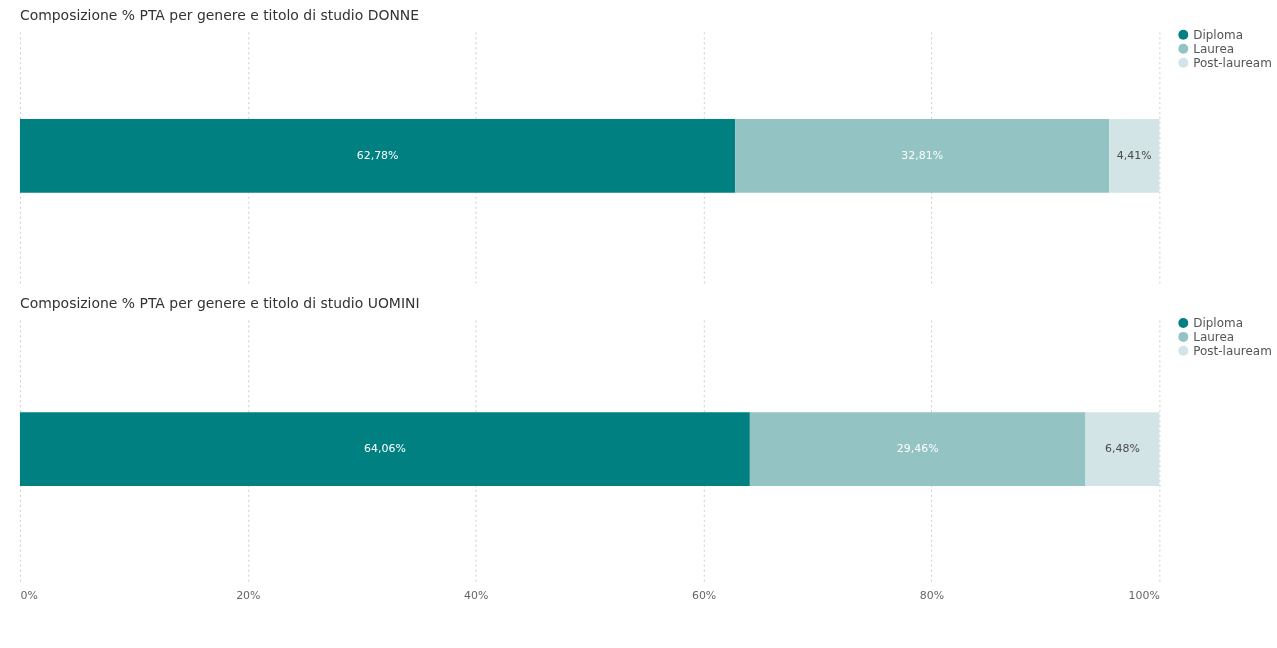 The width and height of the screenshot is (1277, 648). I want to click on data-label: 29,46%, so click(917, 449).